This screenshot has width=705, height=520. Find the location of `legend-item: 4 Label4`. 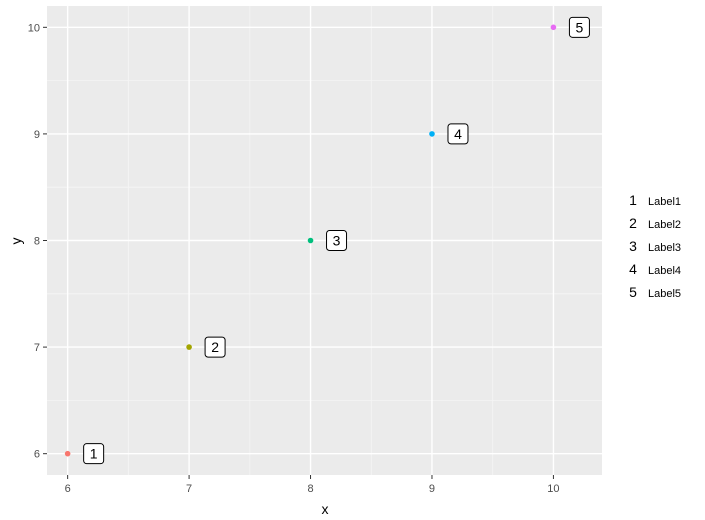

legend-item: 4 Label4 is located at coordinates (655, 269).